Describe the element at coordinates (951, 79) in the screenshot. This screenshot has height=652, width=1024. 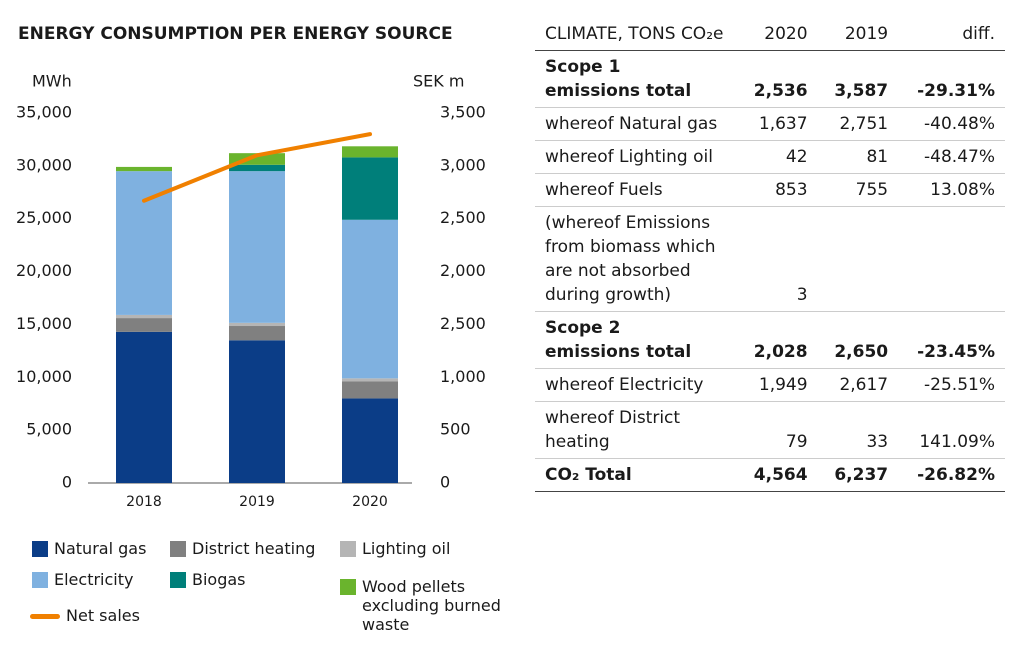
I see `table-cell: -29.31%` at that location.